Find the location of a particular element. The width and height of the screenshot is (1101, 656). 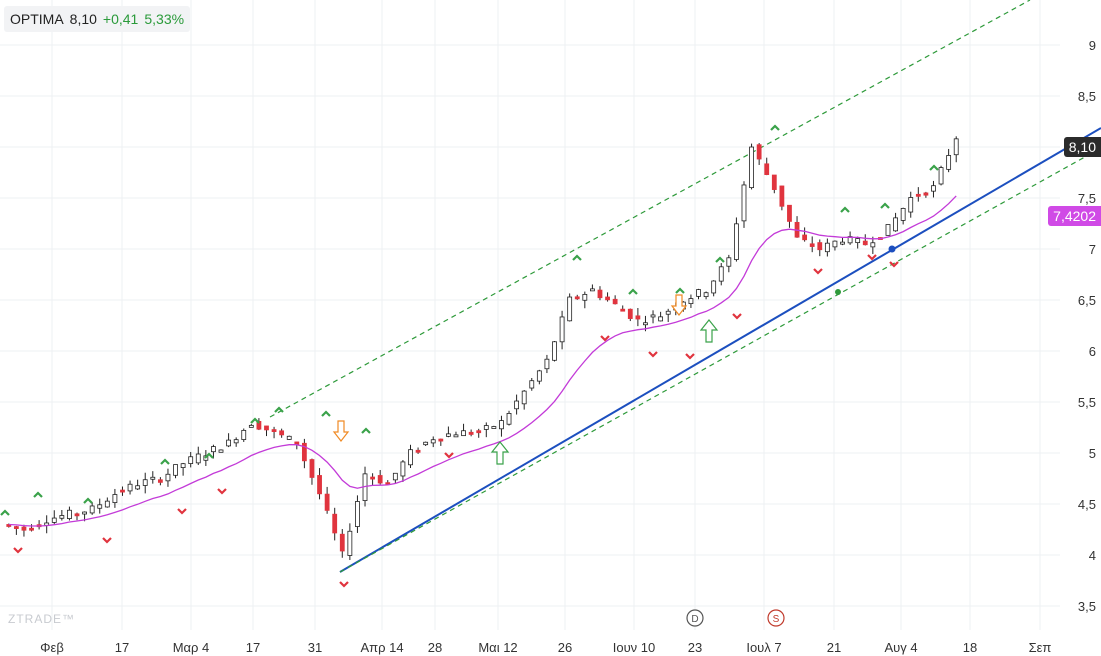

y-axis-labels: 3,544,555,566,577,588,59 is located at coordinates (1087, 326).